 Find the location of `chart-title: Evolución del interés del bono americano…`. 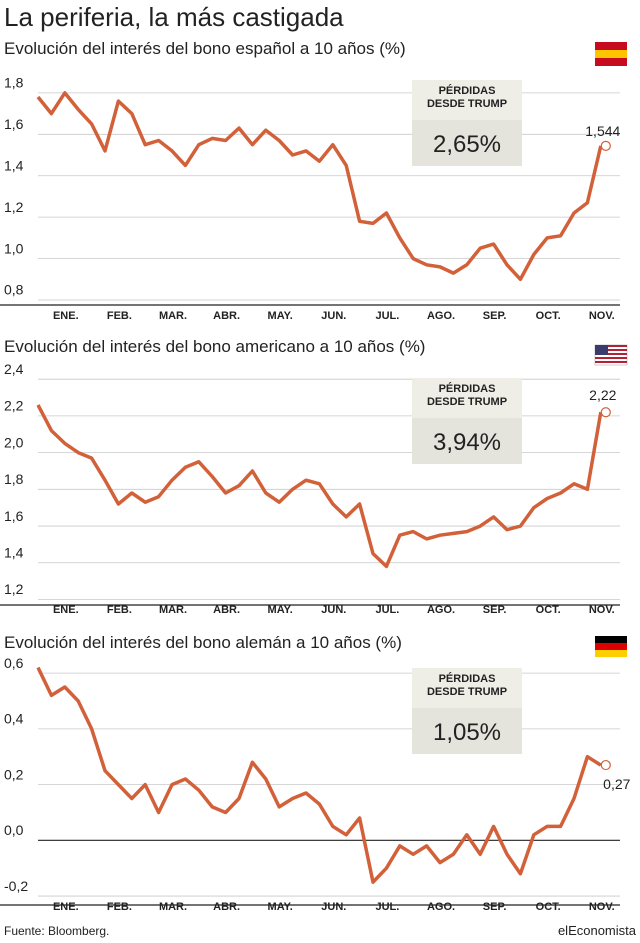

chart-title: Evolución del interés del bono americano… is located at coordinates (214, 346).